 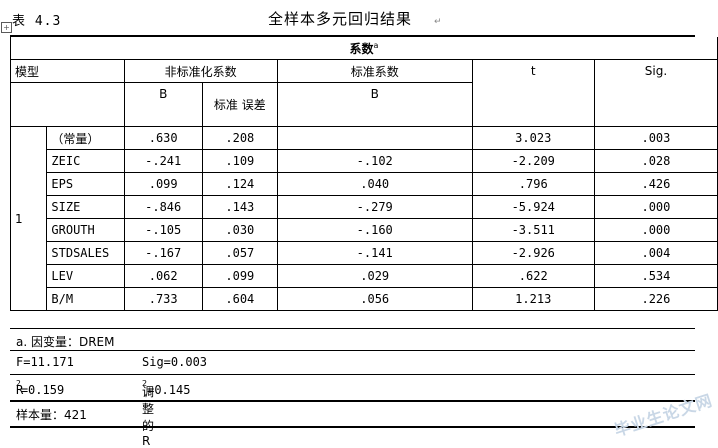 I want to click on se-value: .057, so click(x=239, y=253).